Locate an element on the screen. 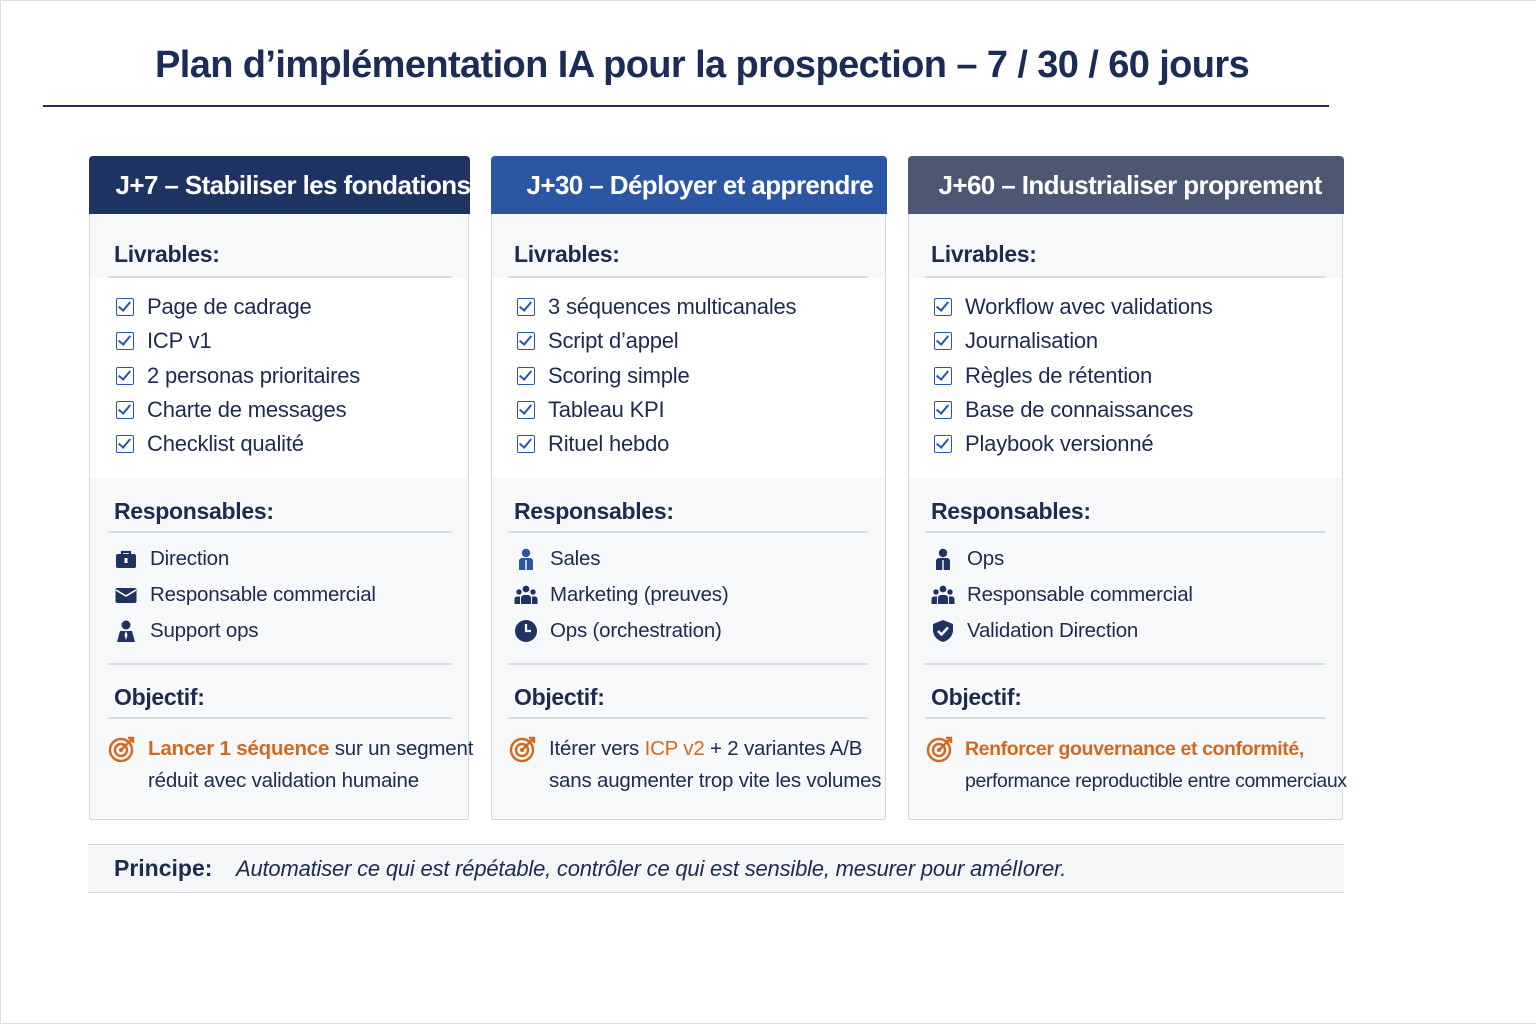 The image size is (1536, 1024). responsable-item: Ops is located at coordinates (967, 559).